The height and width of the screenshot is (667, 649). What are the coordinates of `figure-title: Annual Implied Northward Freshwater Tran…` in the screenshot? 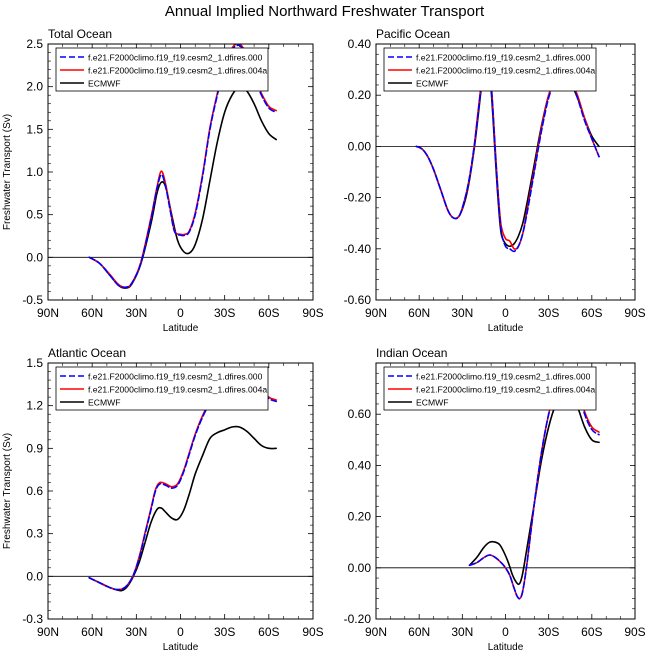 It's located at (325, 11).